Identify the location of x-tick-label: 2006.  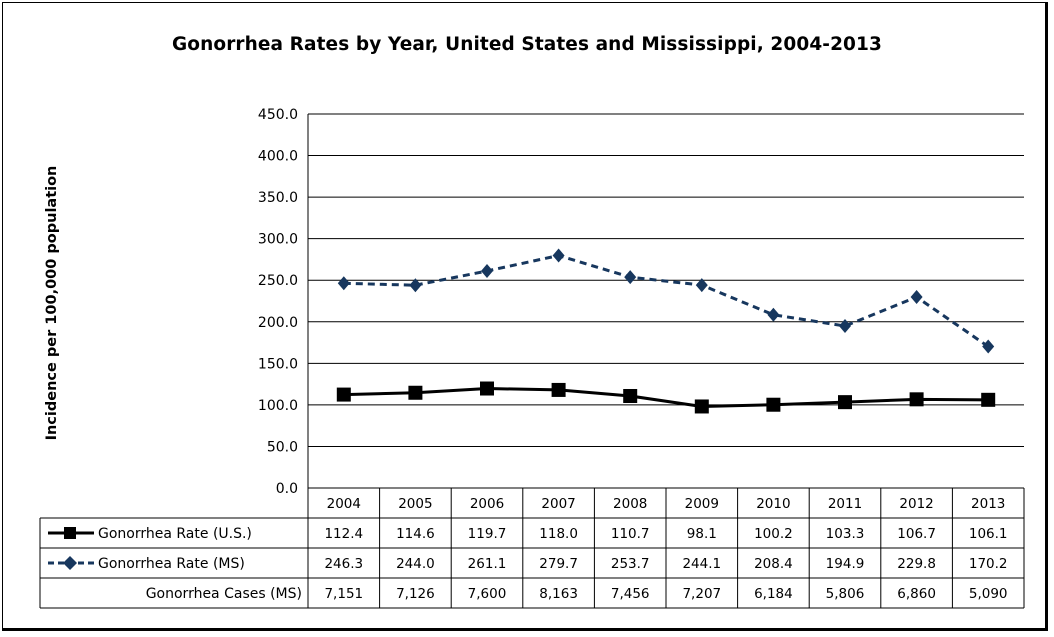
(487, 504).